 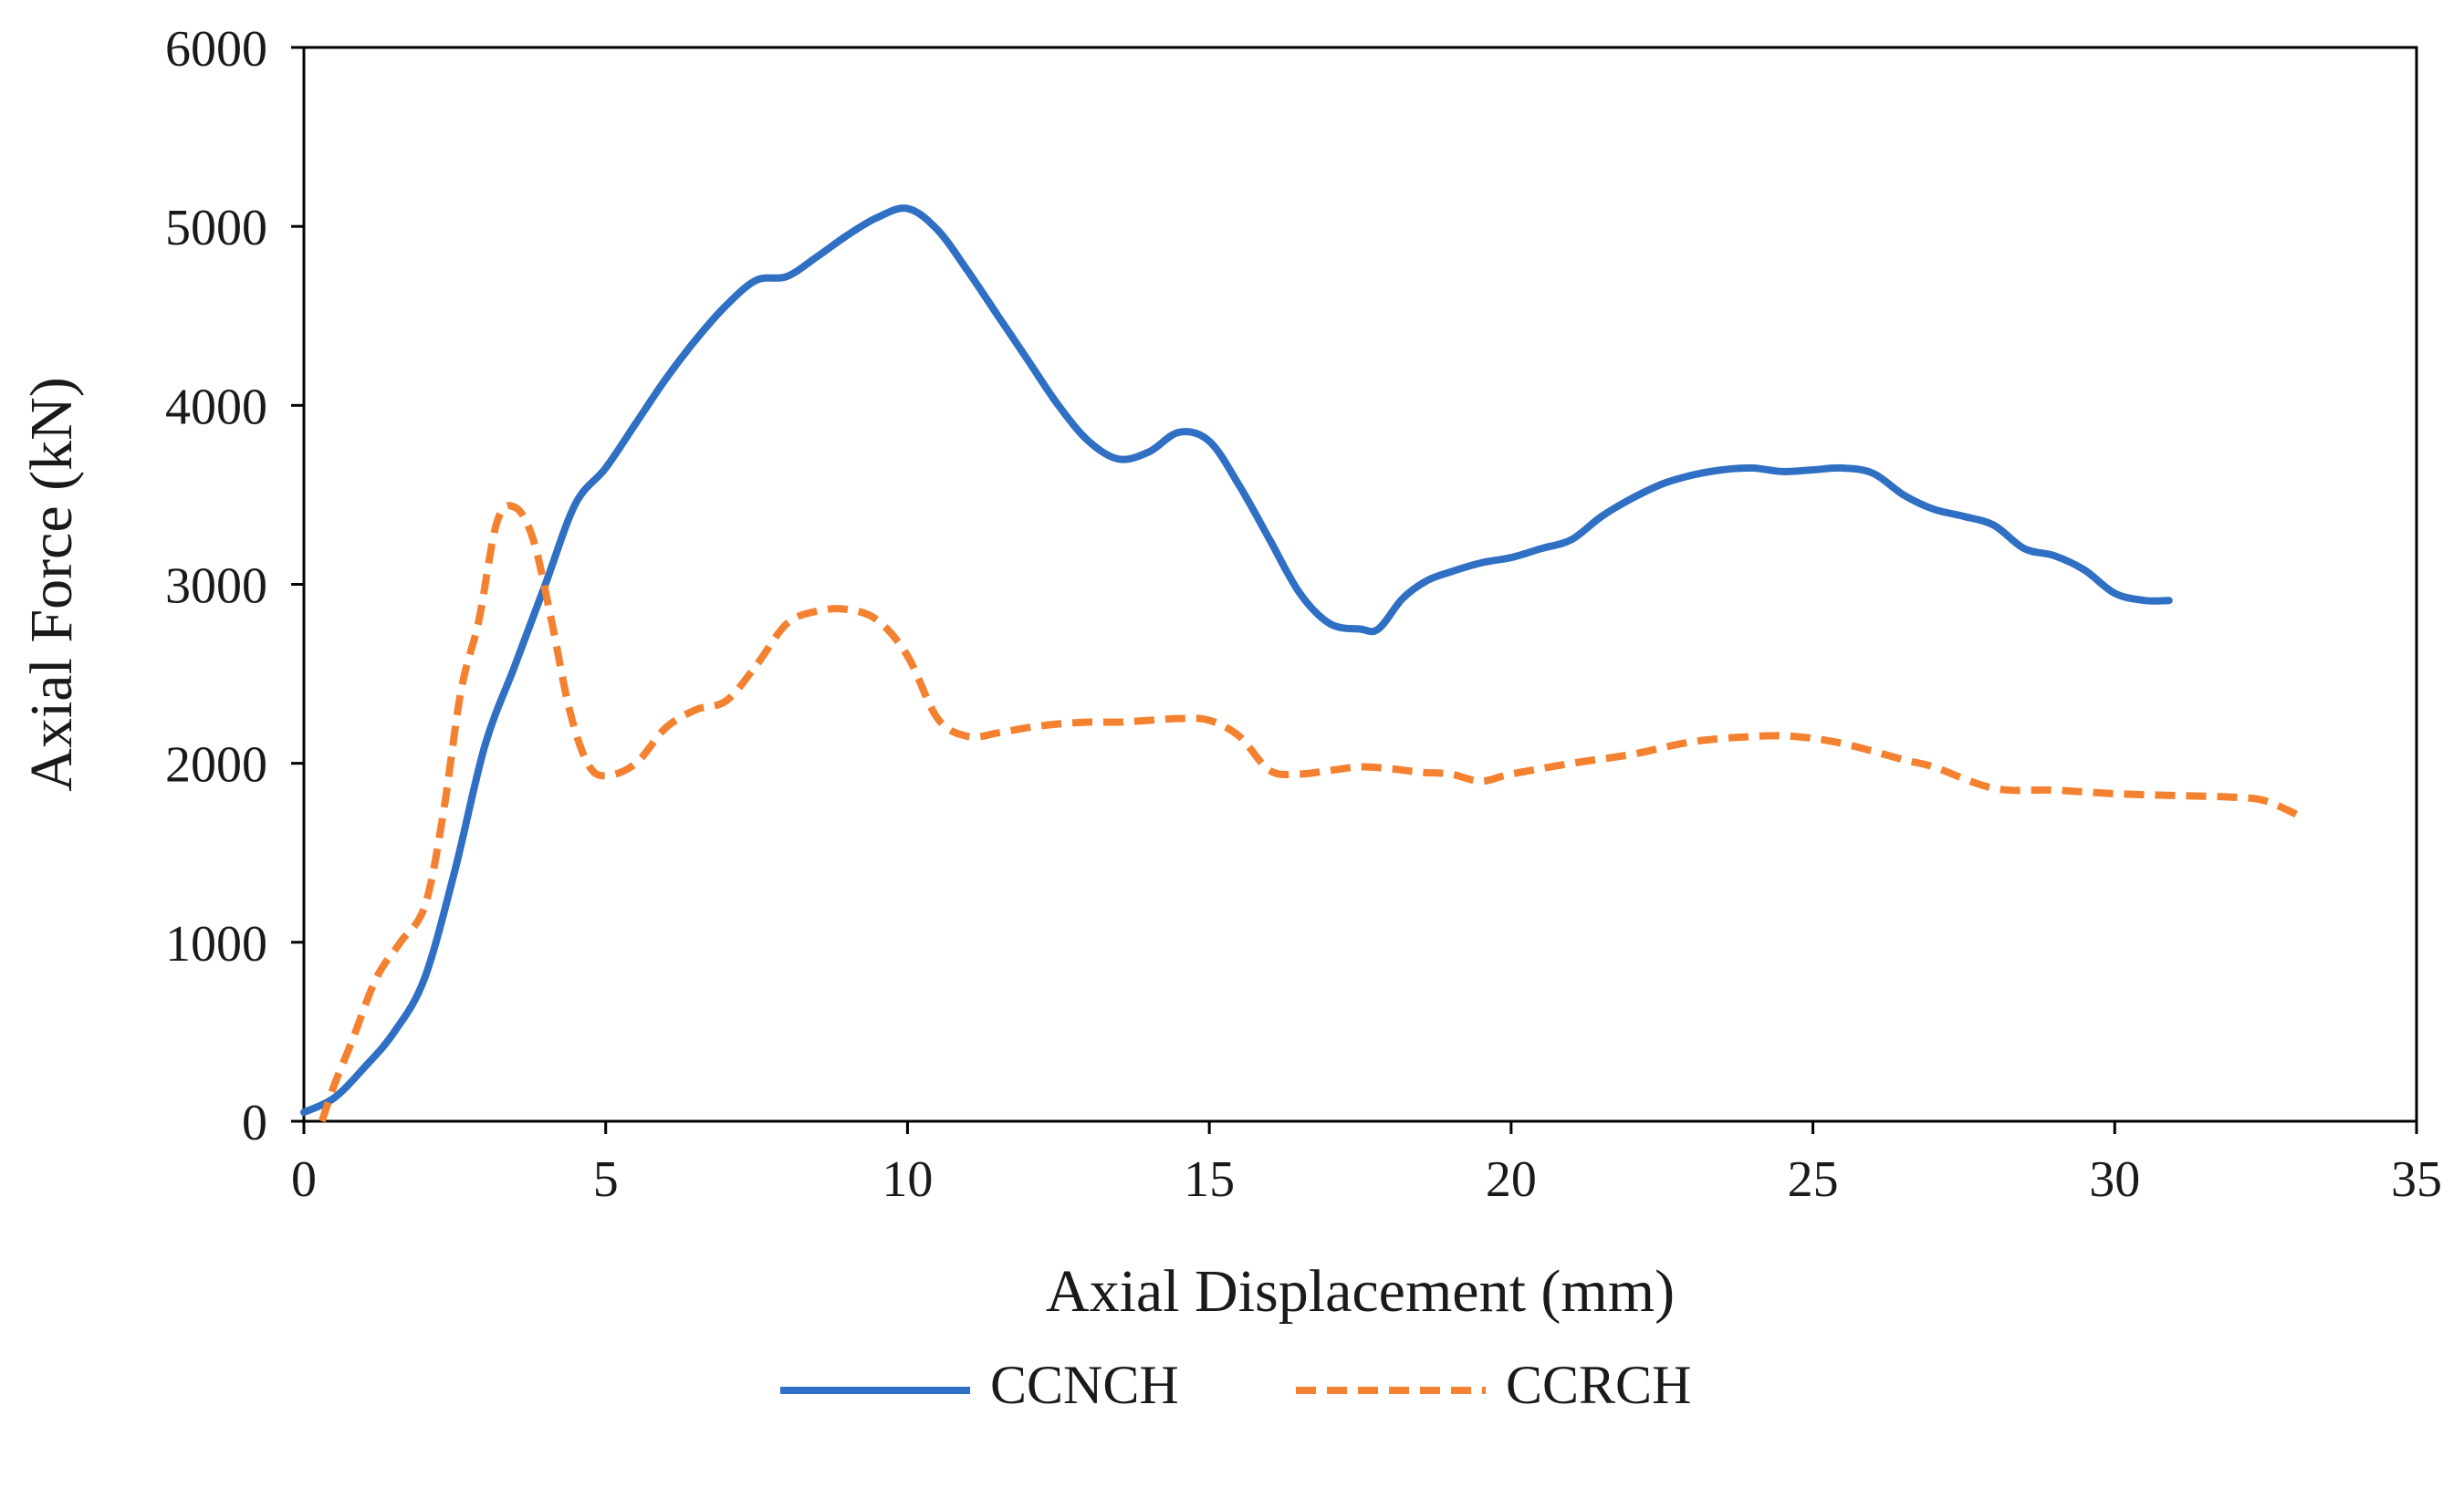 What do you see at coordinates (216, 49) in the screenshot?
I see `y-tick-label: 6000` at bounding box center [216, 49].